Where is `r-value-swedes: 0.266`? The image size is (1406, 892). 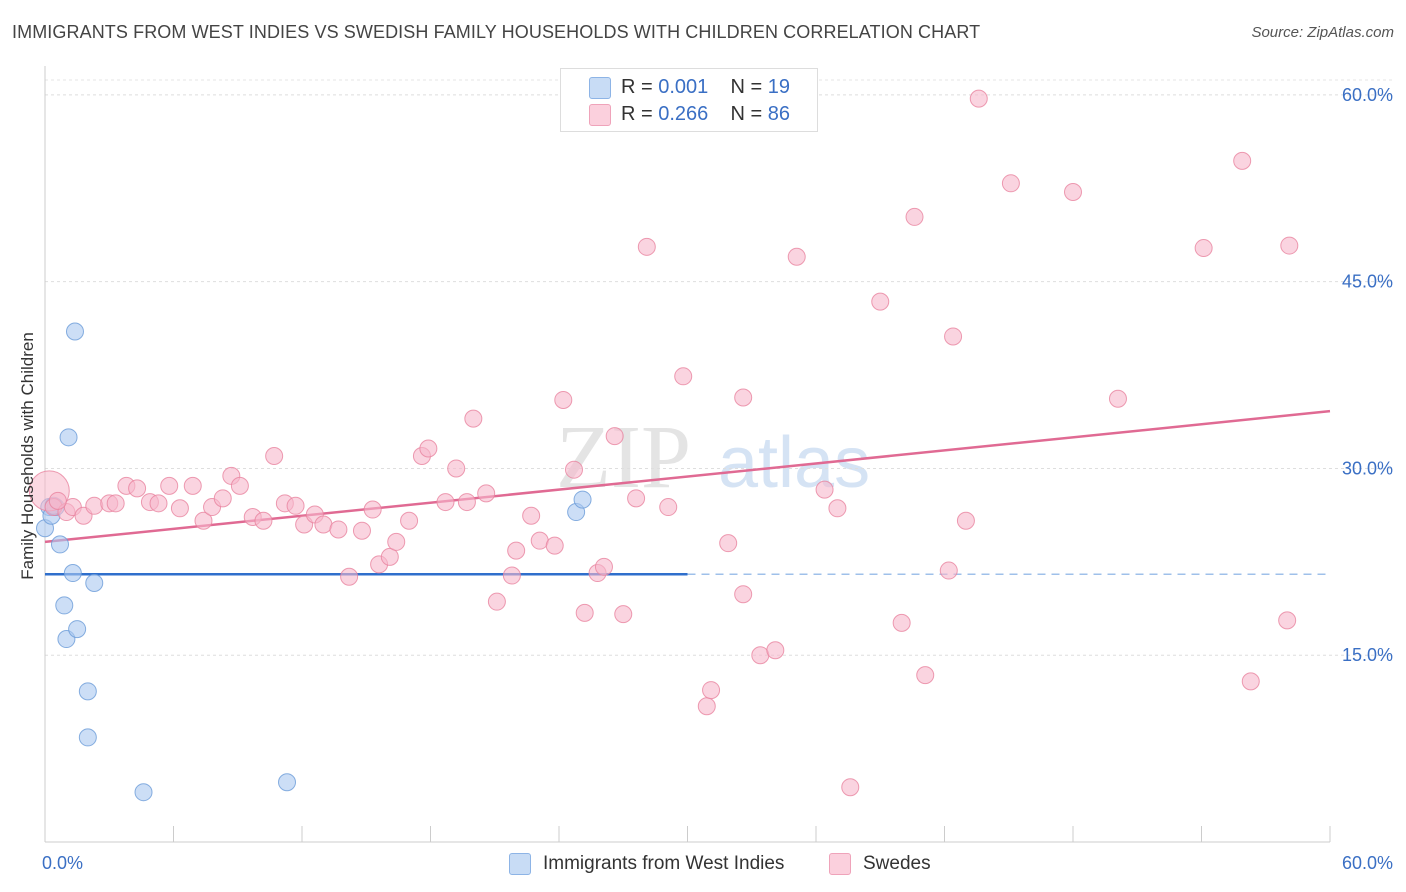 r-value-swedes: 0.266 is located at coordinates (683, 113).